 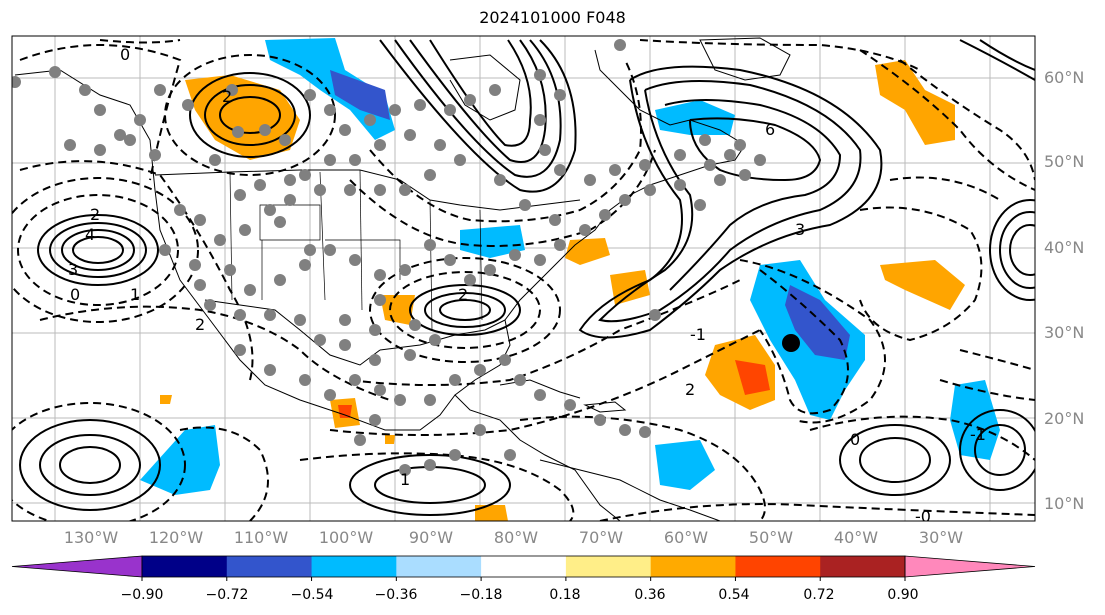 I want to click on colorbar-extend-low, so click(x=77, y=566).